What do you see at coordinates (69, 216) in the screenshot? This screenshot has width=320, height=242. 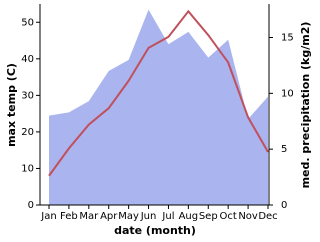 I see `x-tick-label: Feb` at bounding box center [69, 216].